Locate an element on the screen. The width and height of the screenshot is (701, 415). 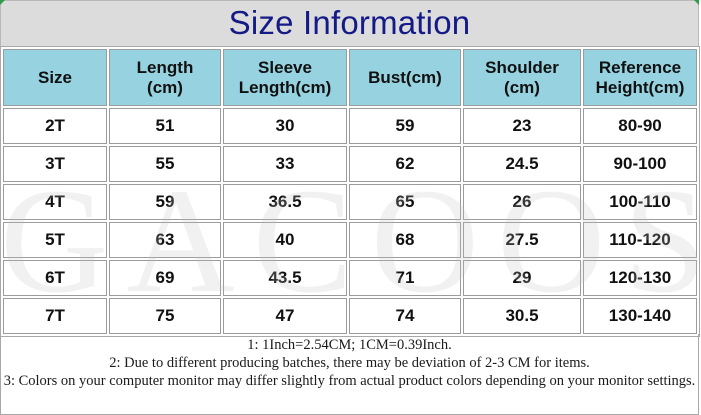
cell-reference-height: 100-110 is located at coordinates (640, 202).